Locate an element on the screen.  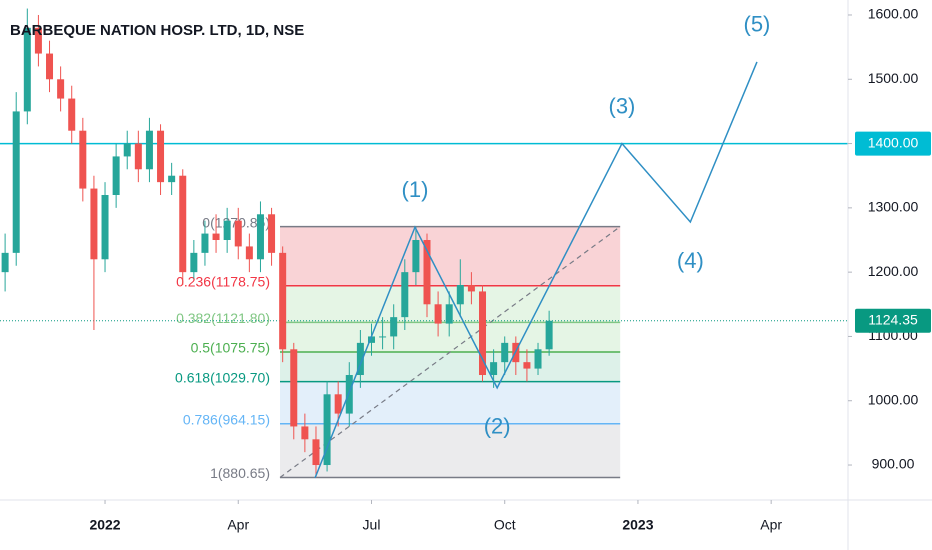
y-tick-label: 1200.00 is located at coordinates (893, 271).